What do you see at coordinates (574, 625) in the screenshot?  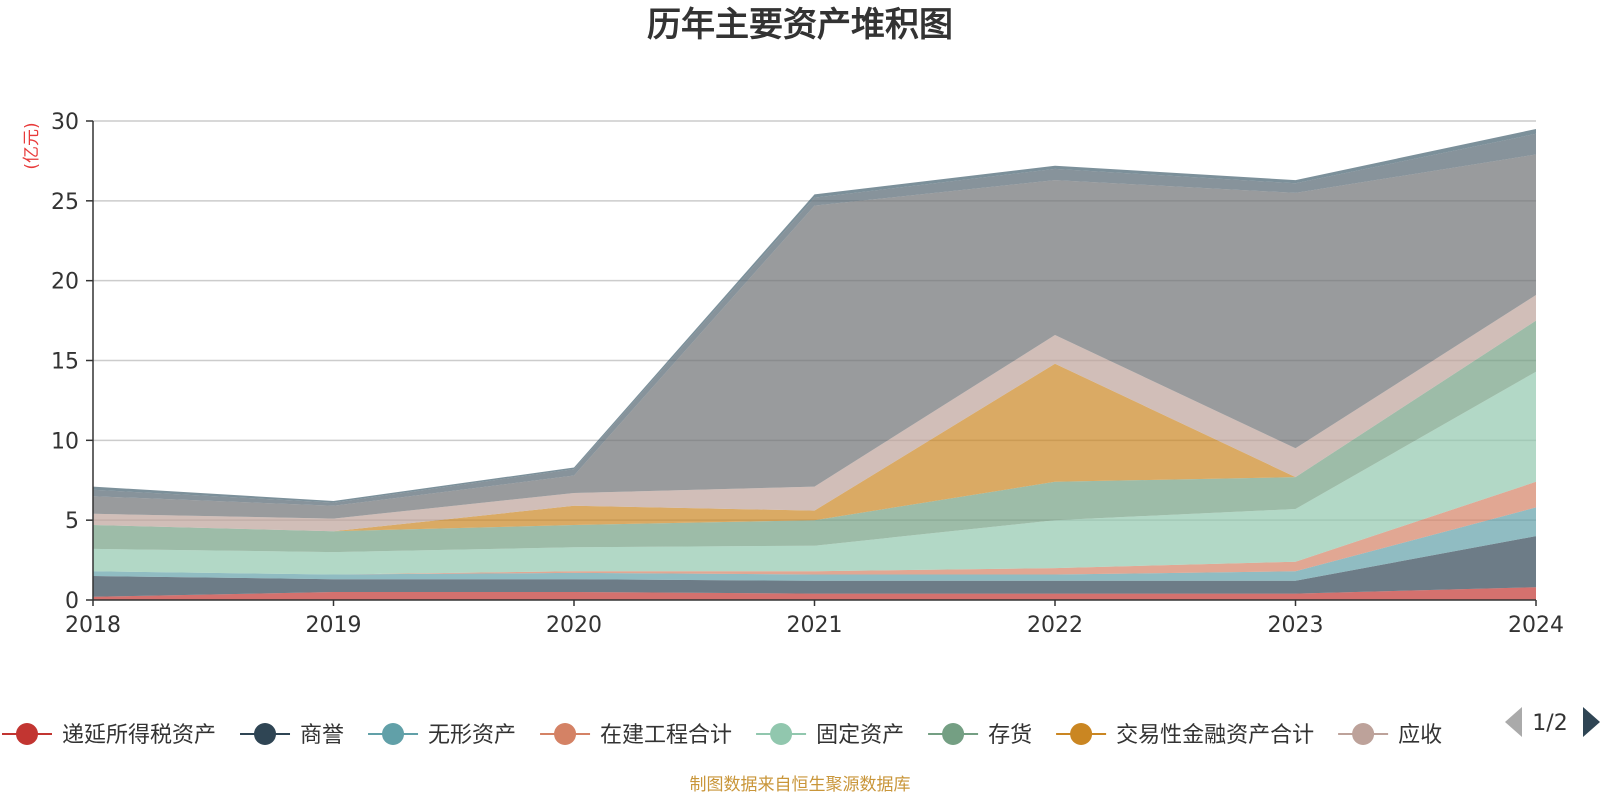 I see `x-tick-label: 2020` at bounding box center [574, 625].